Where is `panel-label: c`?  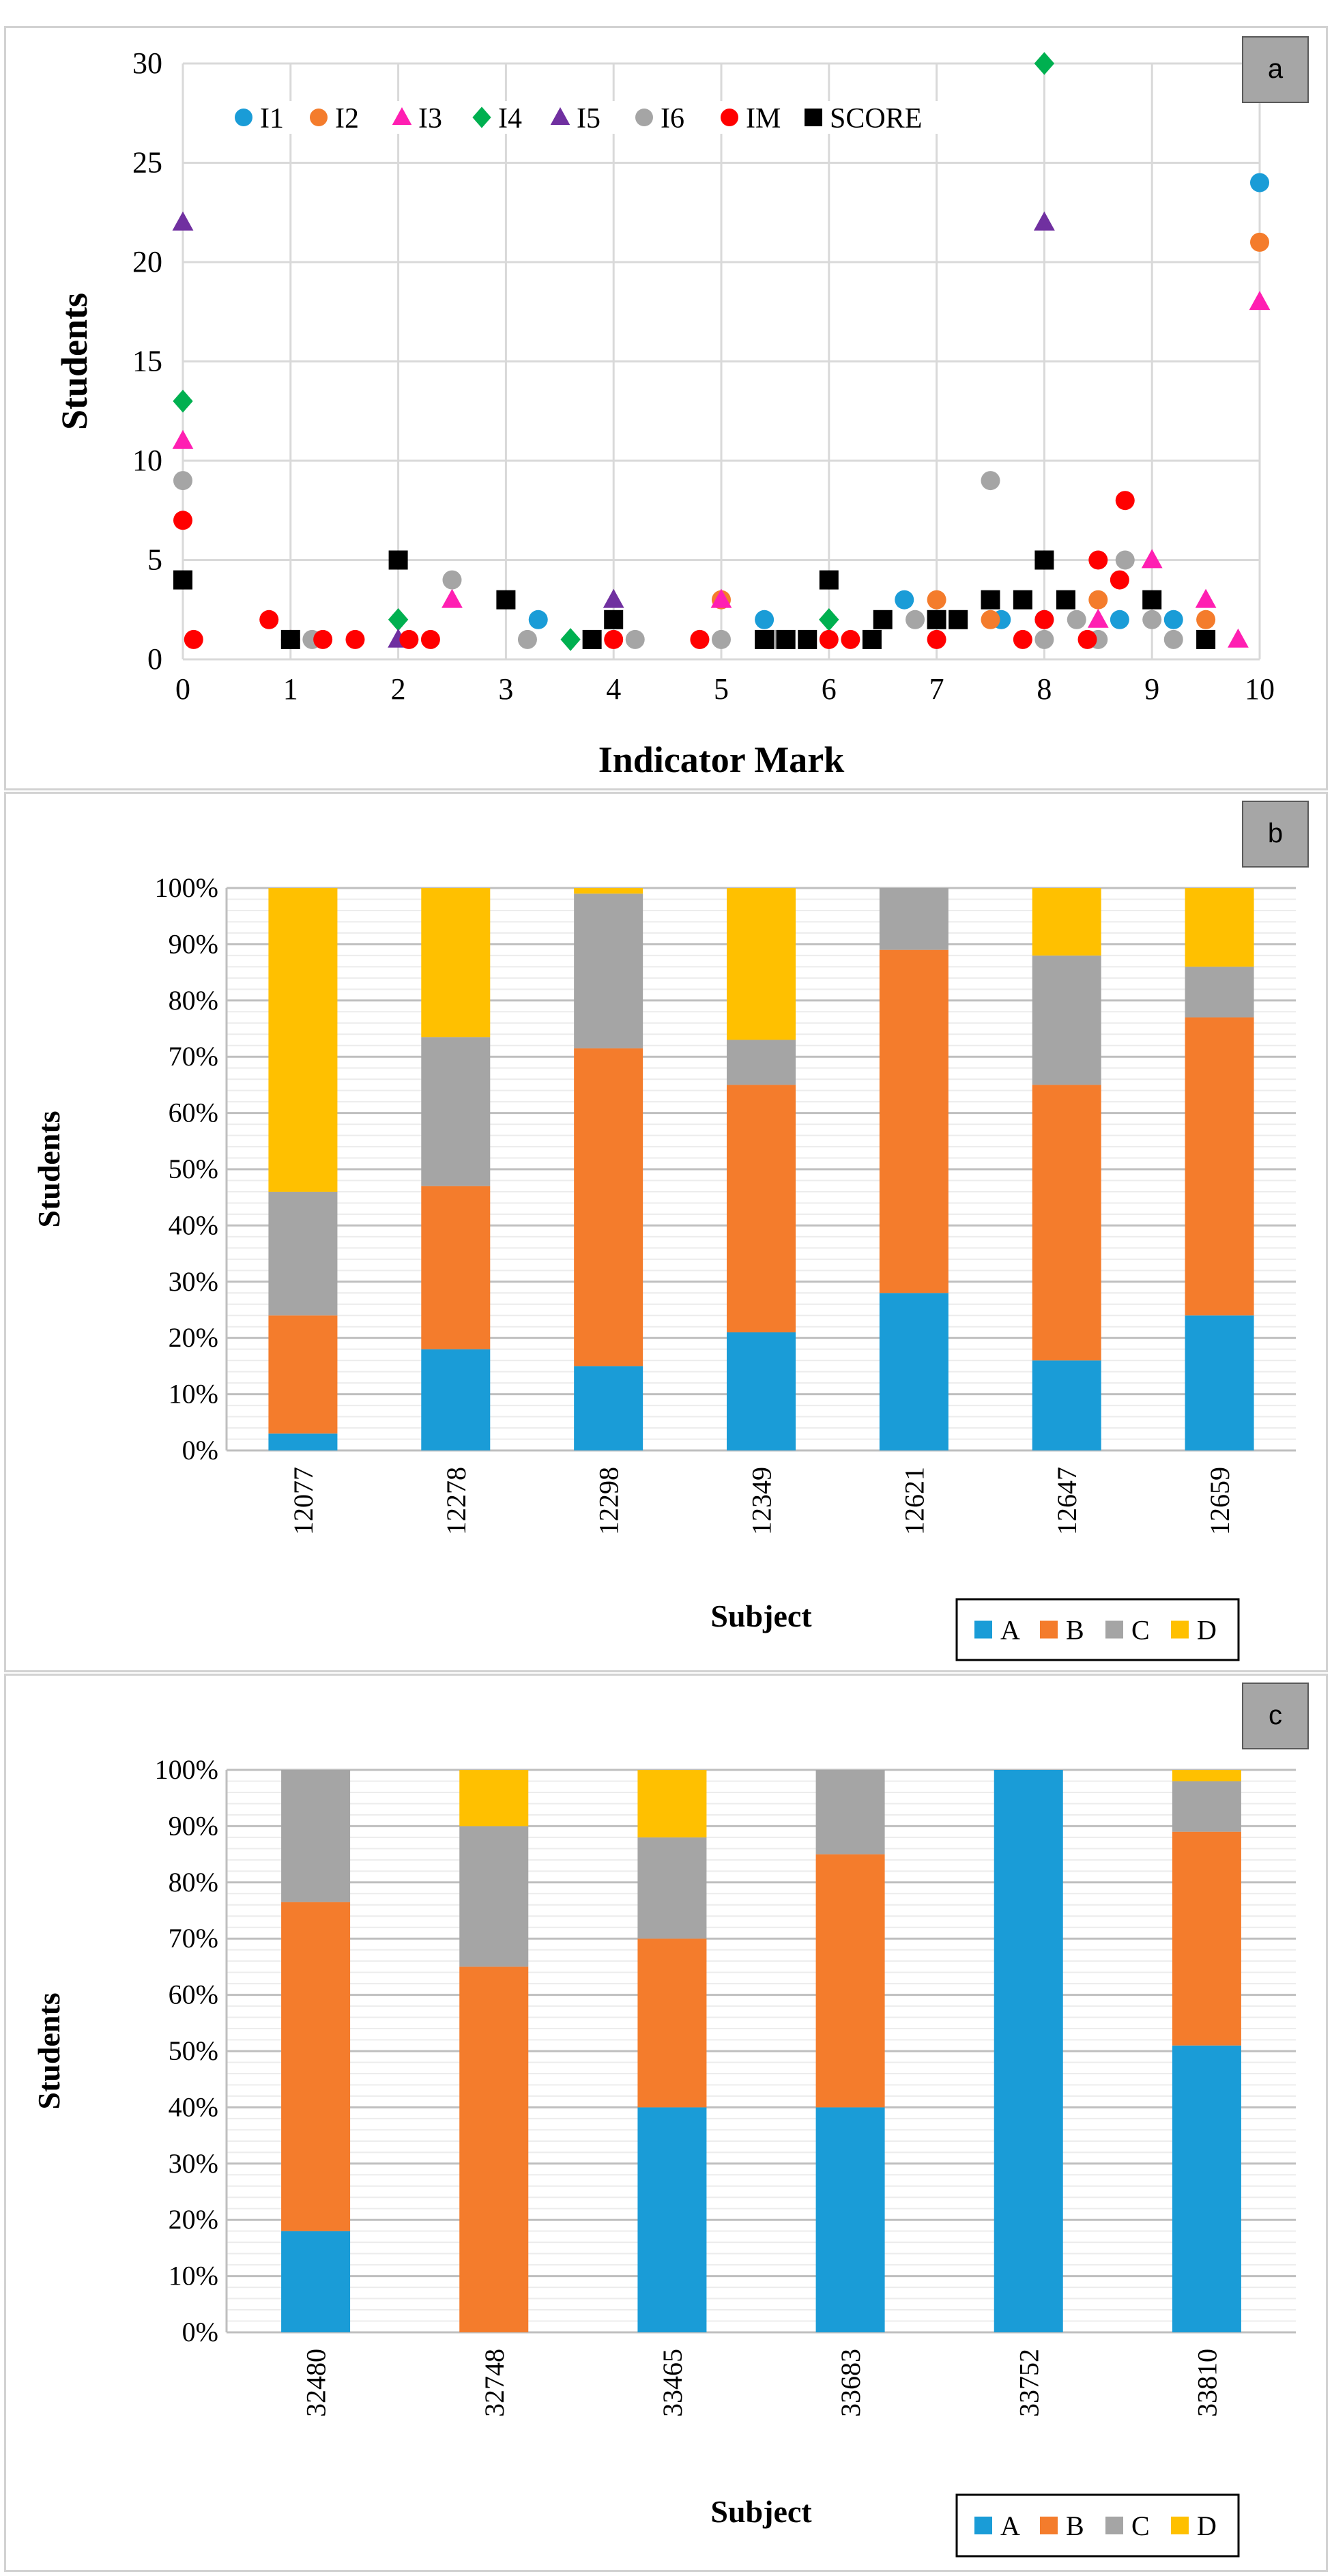
panel-label: c is located at coordinates (1275, 1715).